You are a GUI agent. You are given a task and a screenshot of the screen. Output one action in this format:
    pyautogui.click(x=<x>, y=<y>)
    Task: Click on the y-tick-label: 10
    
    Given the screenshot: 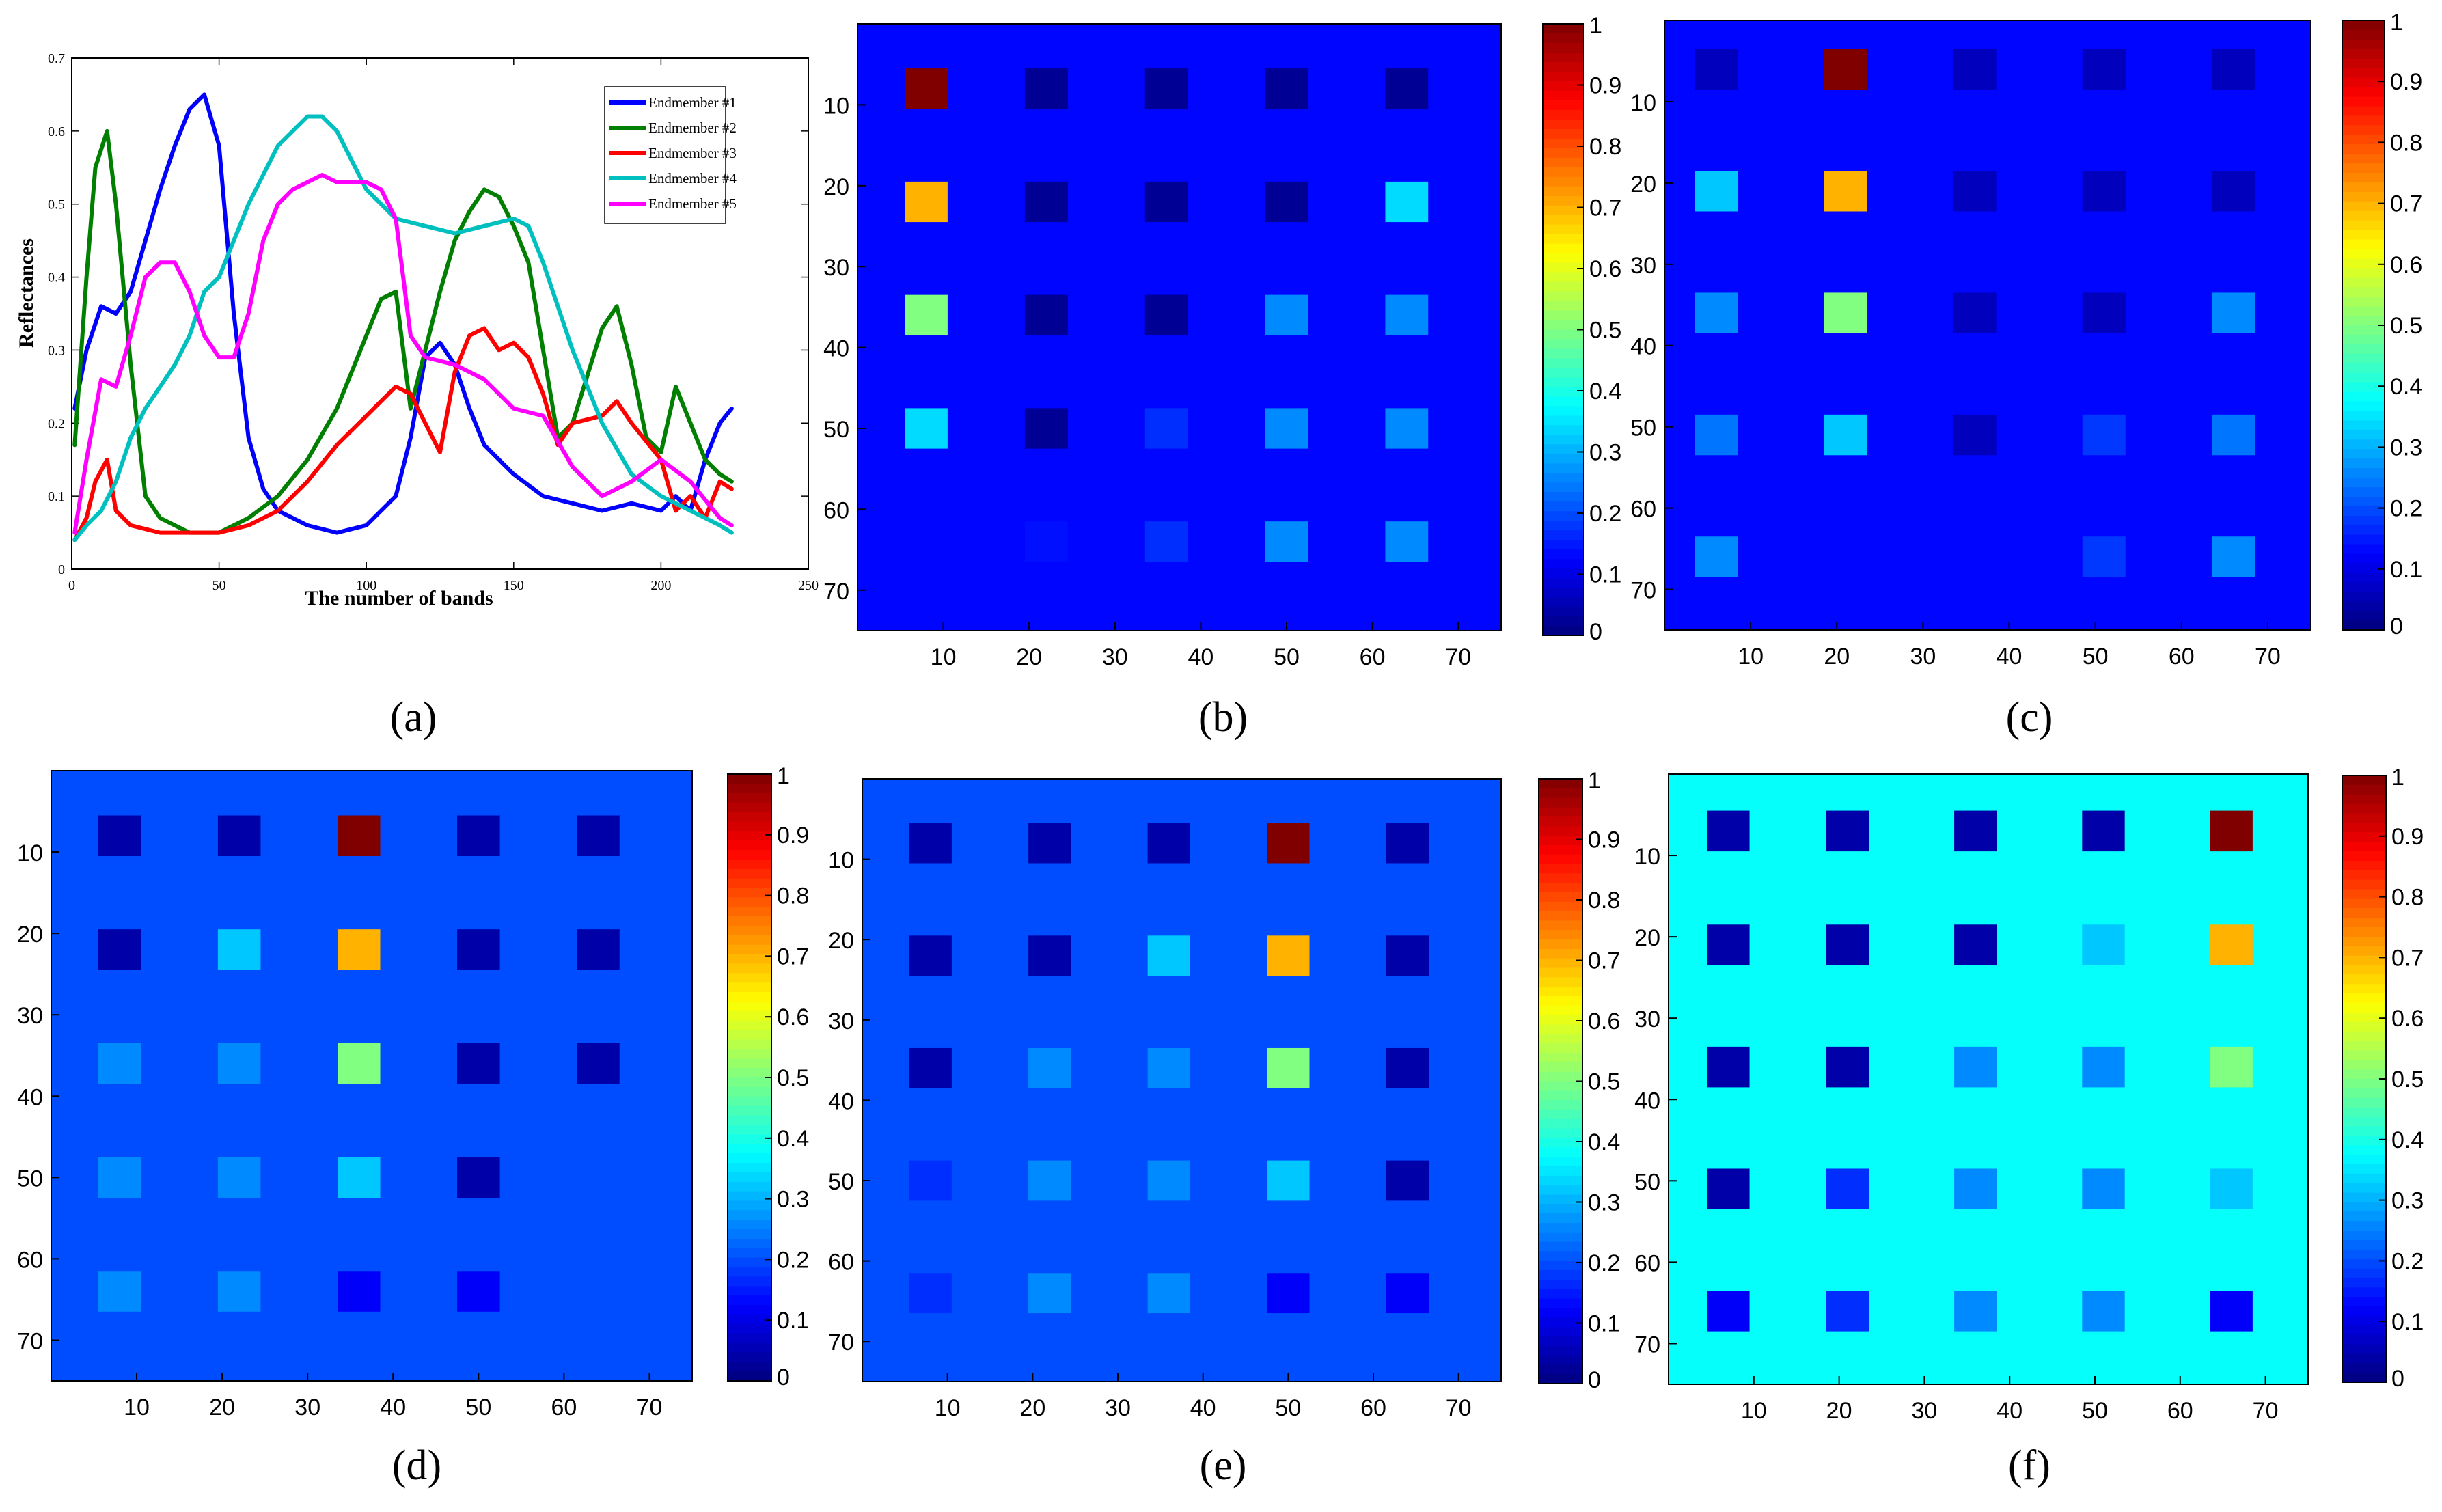 What is the action you would take?
    pyautogui.click(x=841, y=861)
    